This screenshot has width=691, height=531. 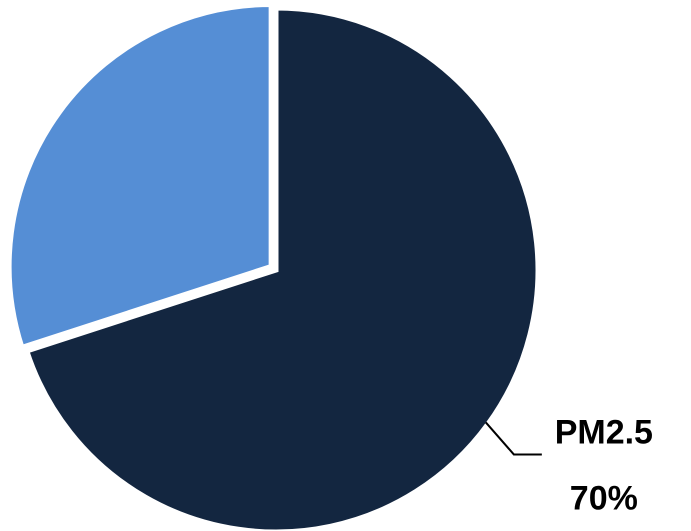 What do you see at coordinates (513, 438) in the screenshot?
I see `leader-line` at bounding box center [513, 438].